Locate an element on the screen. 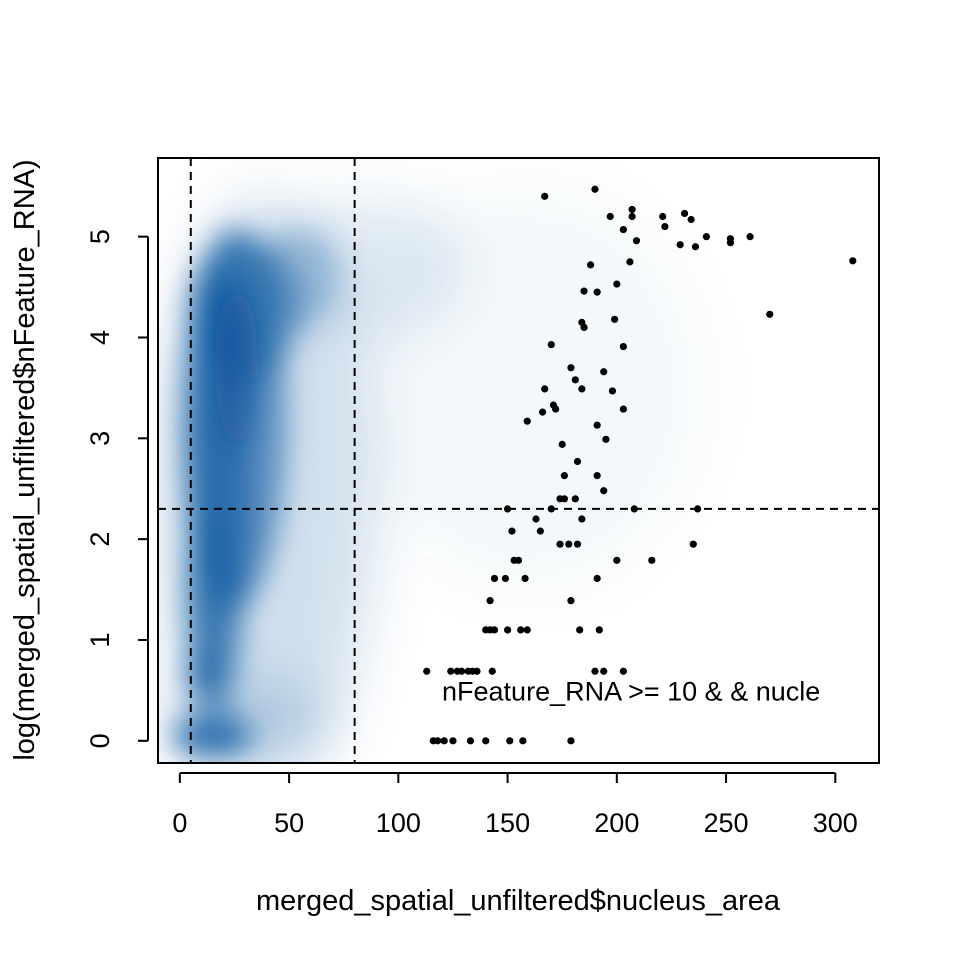 The height and width of the screenshot is (960, 960). x-tick-label: 150 is located at coordinates (507, 823).